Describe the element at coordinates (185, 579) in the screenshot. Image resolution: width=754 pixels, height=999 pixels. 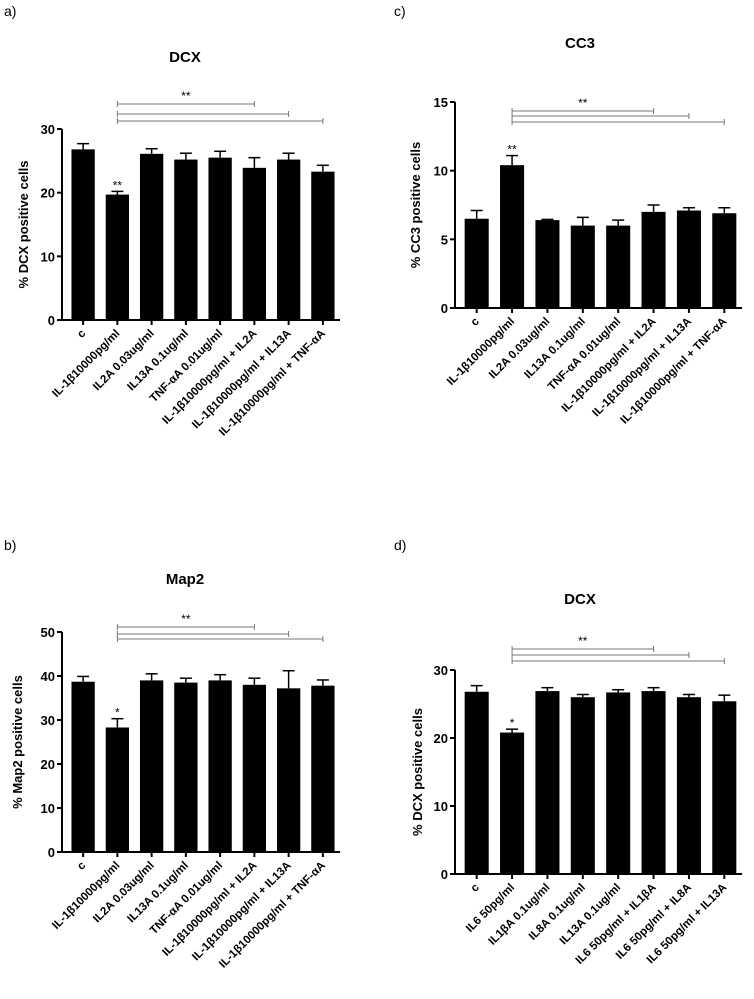
I see `chart-title: Map2` at that location.